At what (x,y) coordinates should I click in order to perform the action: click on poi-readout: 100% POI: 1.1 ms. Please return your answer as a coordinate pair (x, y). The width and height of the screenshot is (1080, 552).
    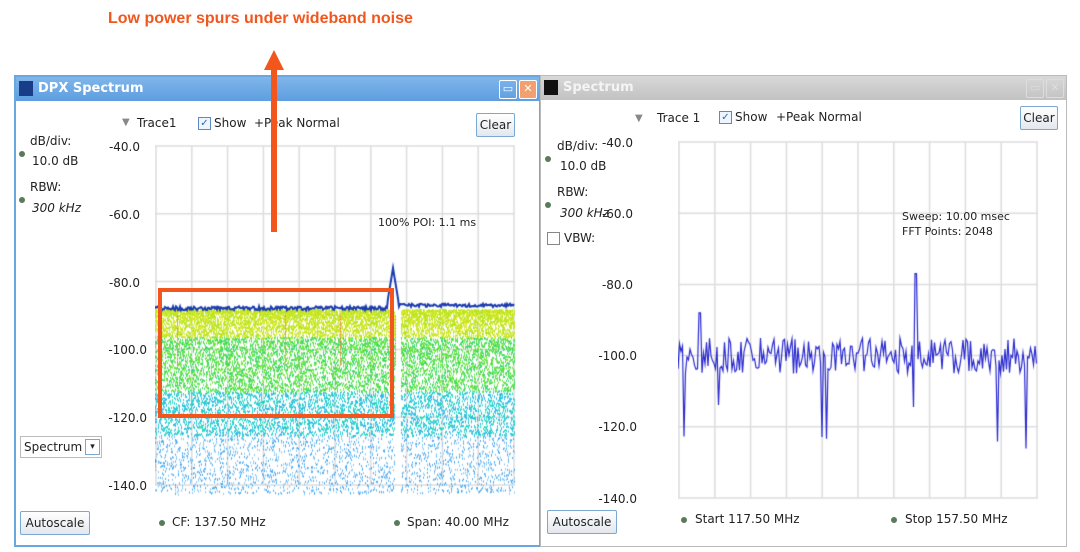
    Looking at the image, I should click on (427, 222).